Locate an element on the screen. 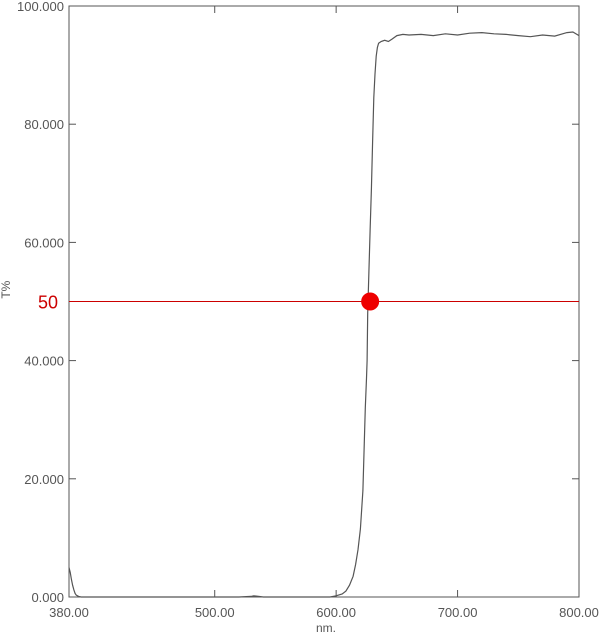 This screenshot has width=600, height=634. reference-line-label: 50 is located at coordinates (48, 303).